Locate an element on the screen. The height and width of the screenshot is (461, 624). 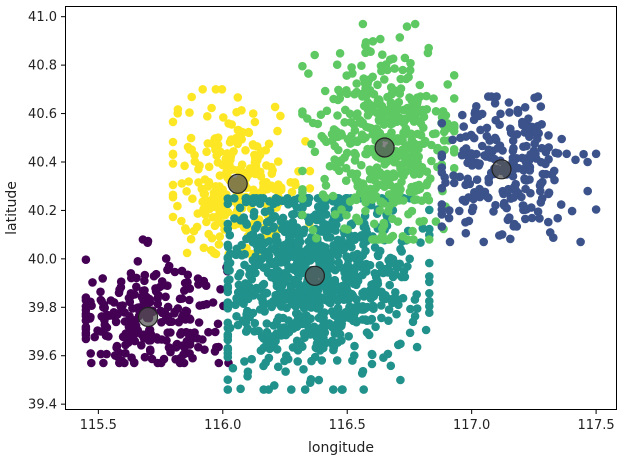
x-tick-label: 115.5 is located at coordinates (98, 425).